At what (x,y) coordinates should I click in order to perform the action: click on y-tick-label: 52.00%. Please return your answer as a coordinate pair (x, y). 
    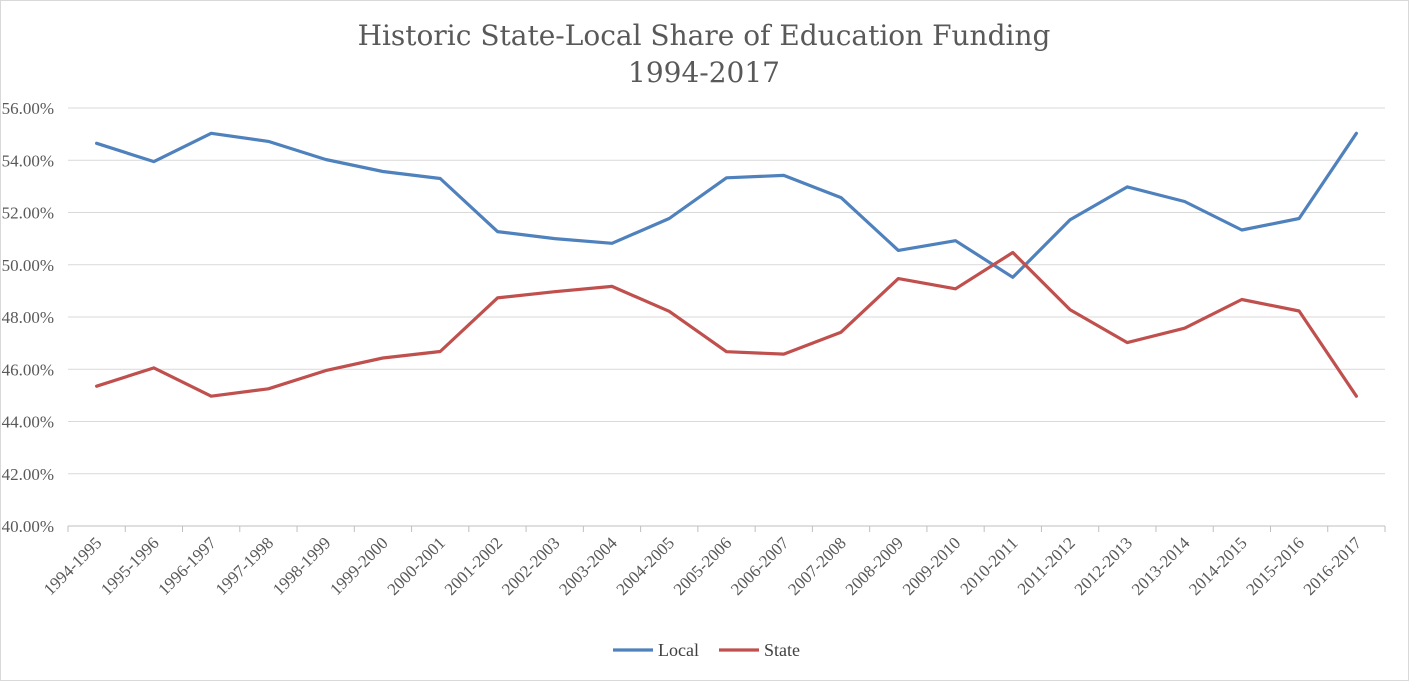
    Looking at the image, I should click on (28, 213).